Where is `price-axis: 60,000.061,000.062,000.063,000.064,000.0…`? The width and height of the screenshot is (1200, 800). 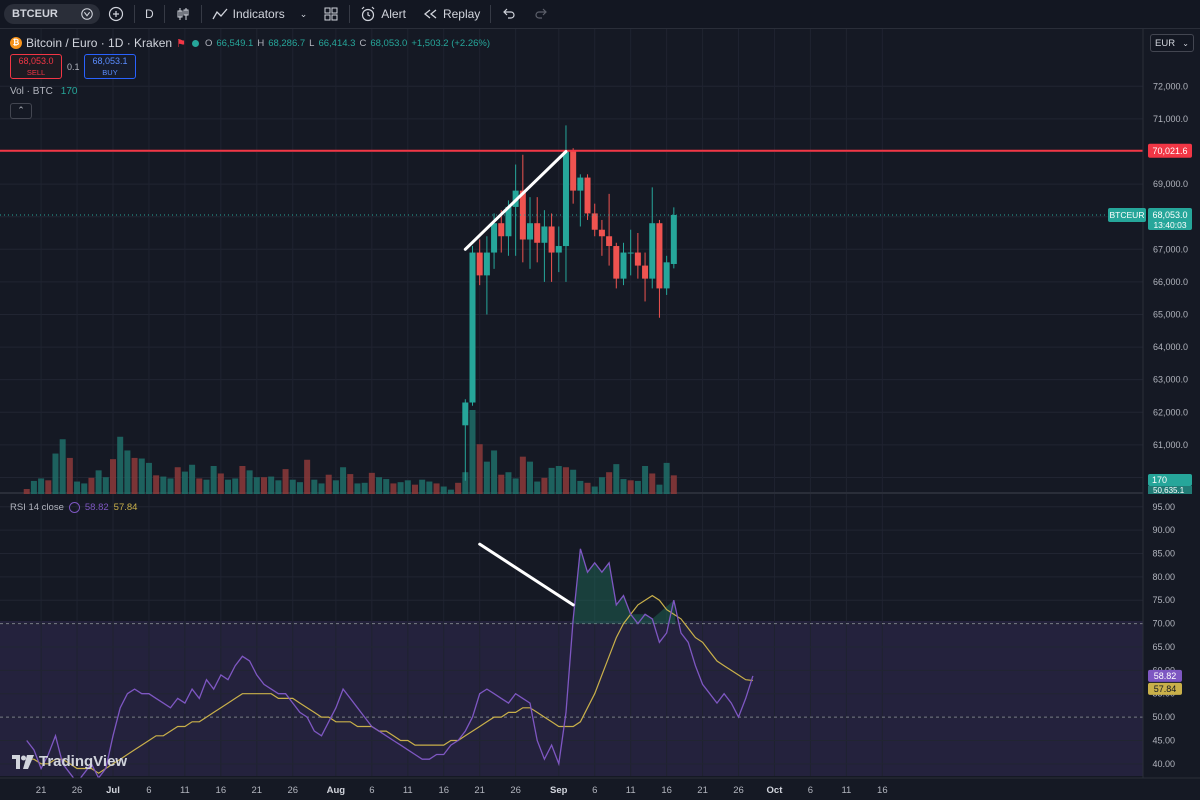
price-axis: 60,000.061,000.062,000.063,000.064,000.0… is located at coordinates (1154, 414).